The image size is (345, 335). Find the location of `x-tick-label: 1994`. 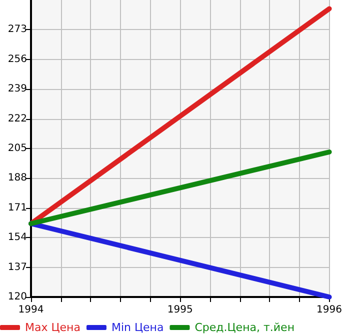

x-tick-label: 1994 is located at coordinates (31, 310).